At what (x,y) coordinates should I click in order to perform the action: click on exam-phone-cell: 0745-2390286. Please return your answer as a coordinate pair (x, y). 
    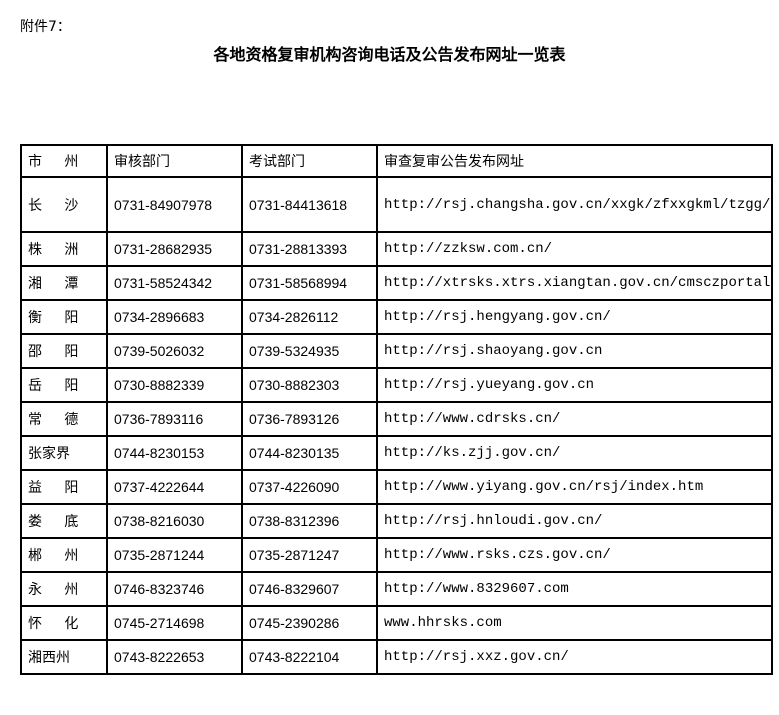
    Looking at the image, I should click on (309, 623).